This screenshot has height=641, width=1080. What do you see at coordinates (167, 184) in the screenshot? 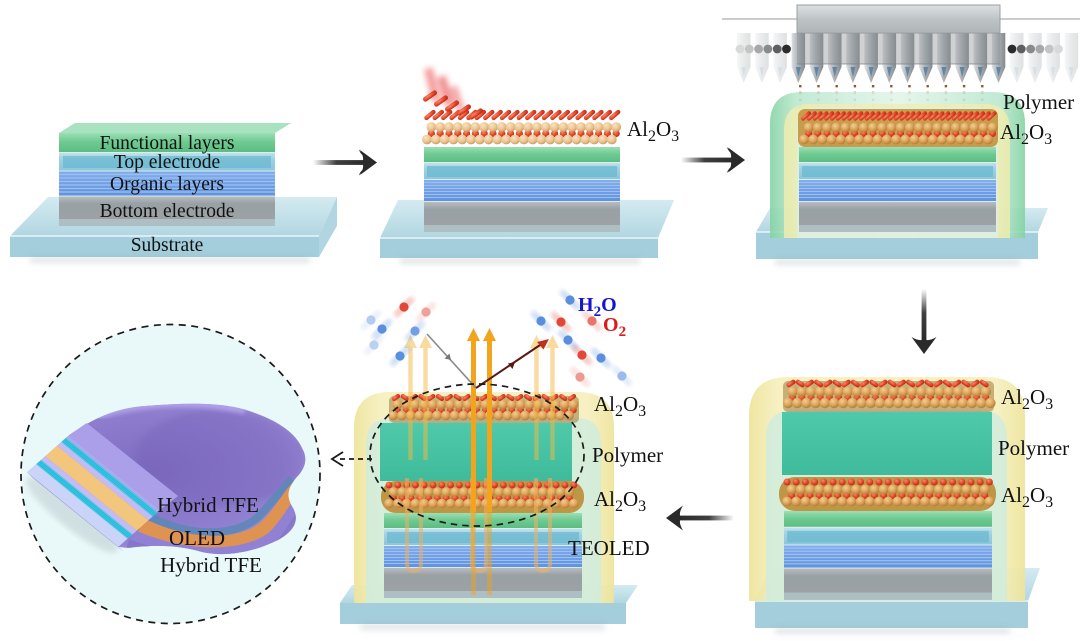
I see `svg-text: Organic layers` at bounding box center [167, 184].